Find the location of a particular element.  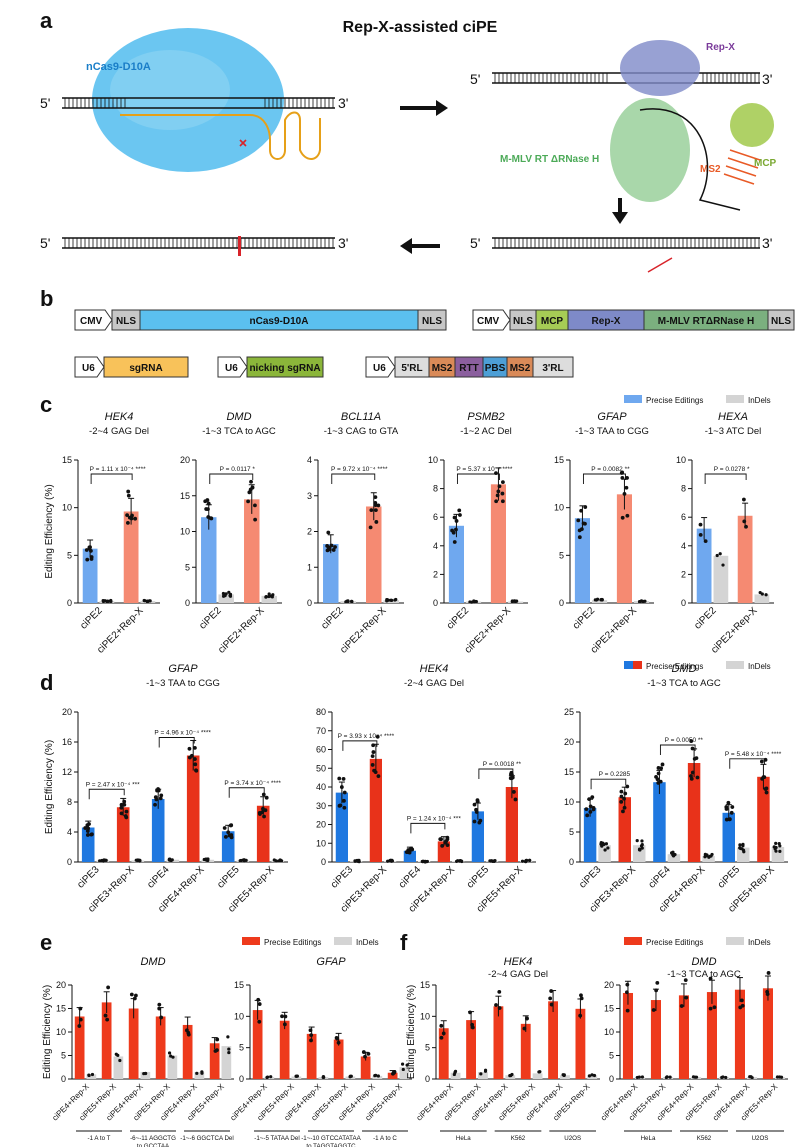

repx-box-label: Rep-X is located at coordinates (606, 321).